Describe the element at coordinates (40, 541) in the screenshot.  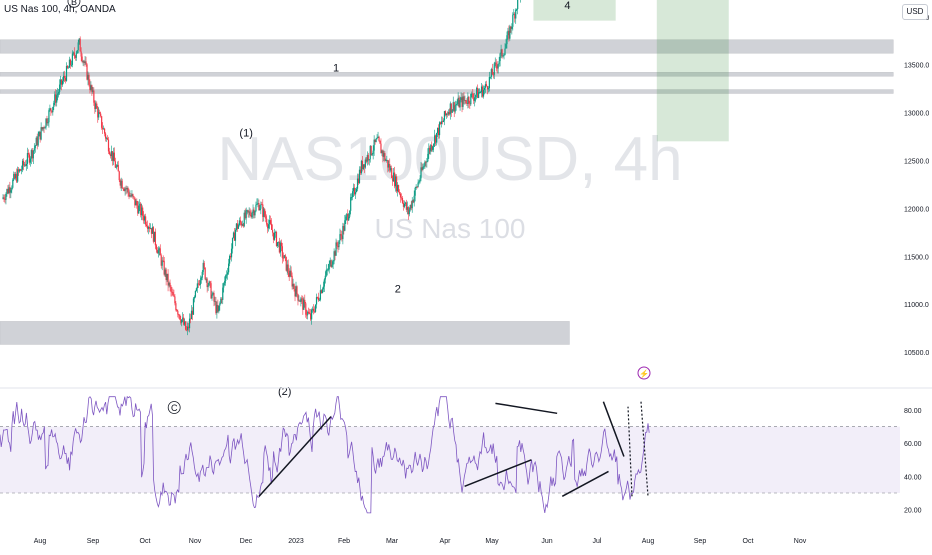
I see `x-tick-label: Aug` at that location.